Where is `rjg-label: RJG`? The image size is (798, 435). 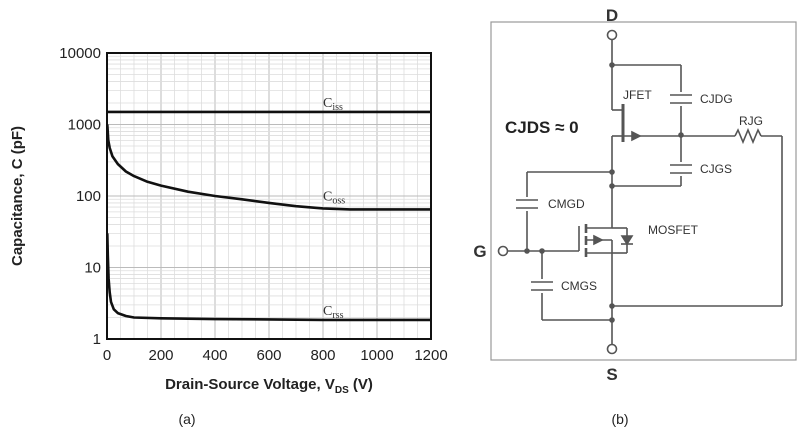 rjg-label: RJG is located at coordinates (751, 121).